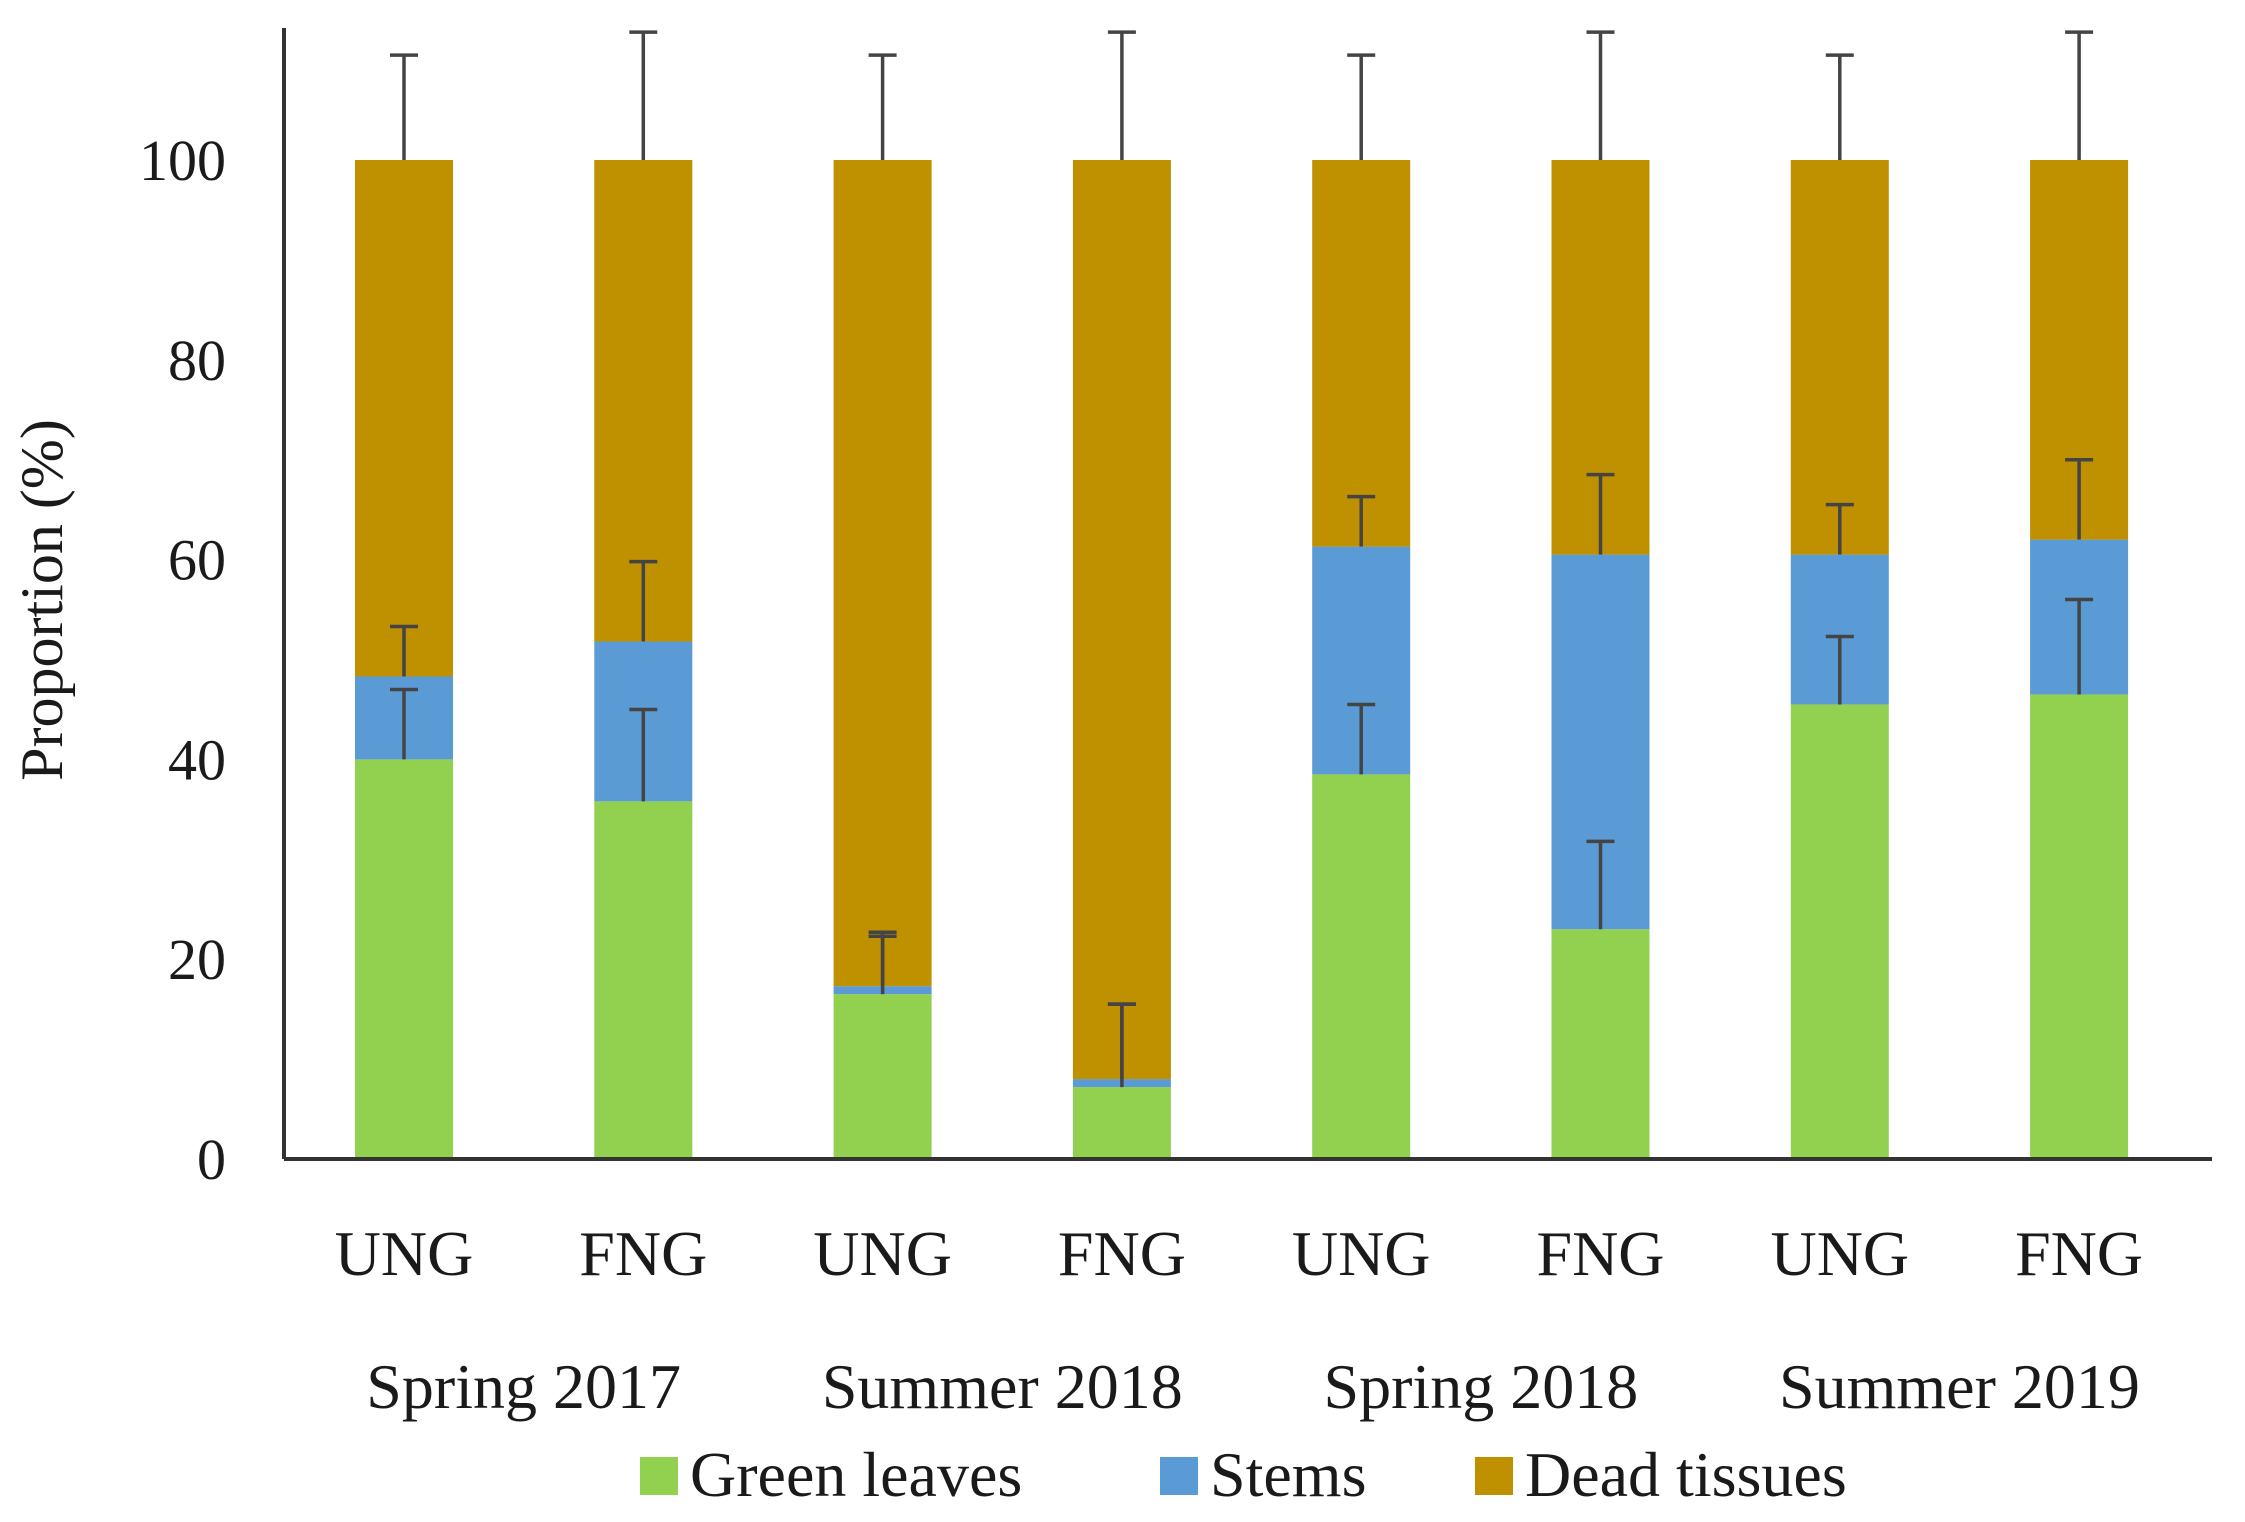  Describe the element at coordinates (197, 560) in the screenshot. I see `y-tick-label: 60` at that location.